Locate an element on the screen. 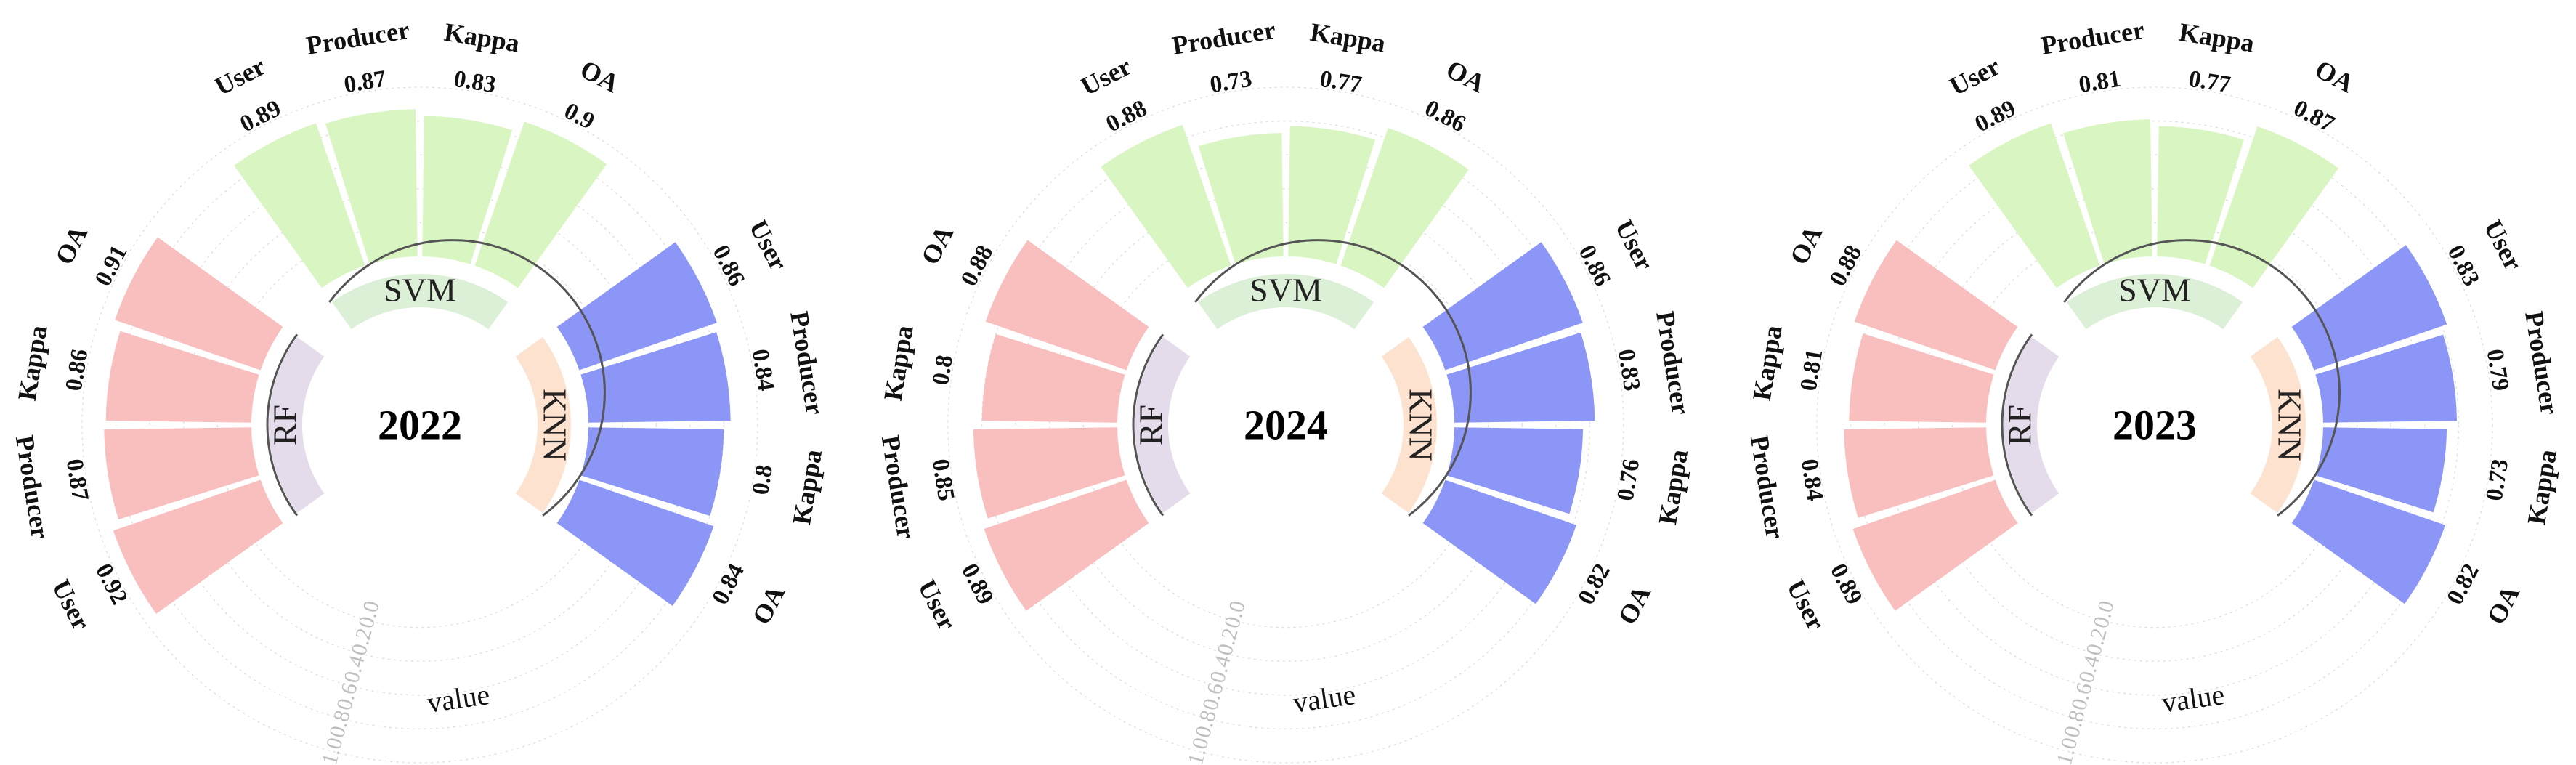 The image size is (2576, 765). chart-title: 2023 is located at coordinates (2155, 425).